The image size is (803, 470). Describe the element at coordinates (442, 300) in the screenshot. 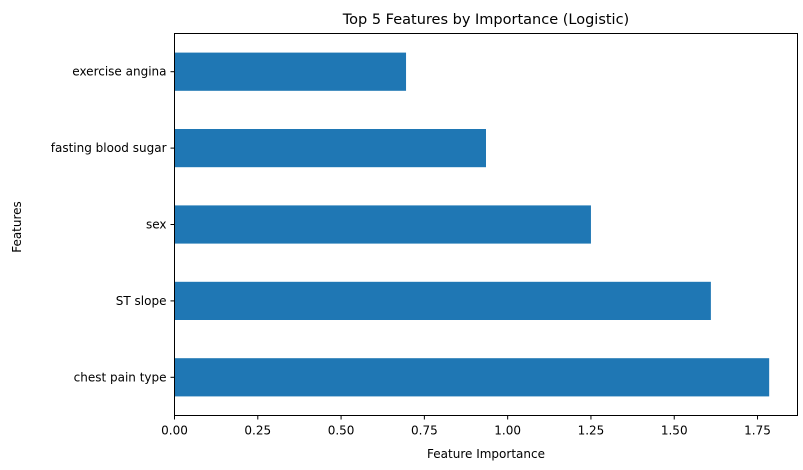

I see `bar-st-slope` at that location.